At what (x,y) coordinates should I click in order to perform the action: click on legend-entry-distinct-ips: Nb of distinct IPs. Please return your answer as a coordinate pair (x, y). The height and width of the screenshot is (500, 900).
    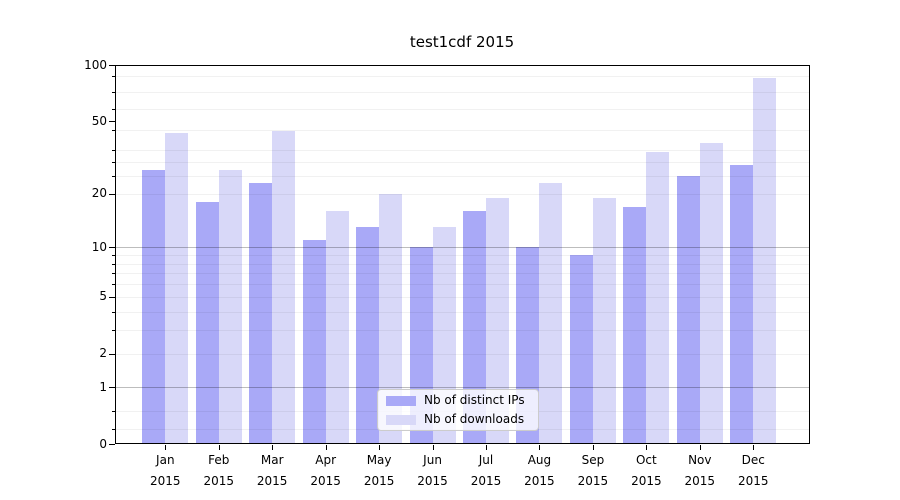
    Looking at the image, I should click on (462, 400).